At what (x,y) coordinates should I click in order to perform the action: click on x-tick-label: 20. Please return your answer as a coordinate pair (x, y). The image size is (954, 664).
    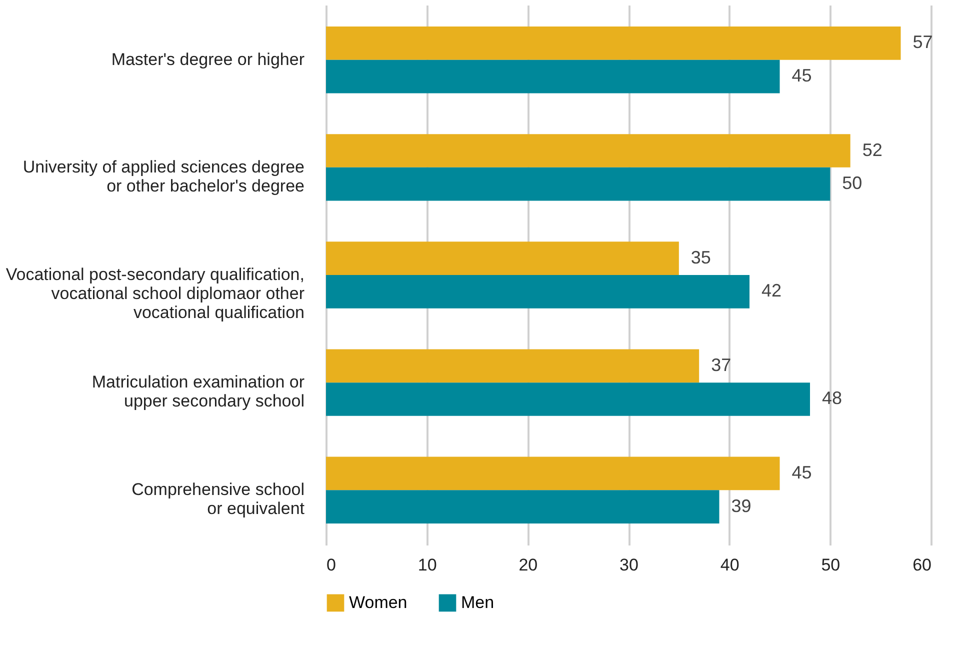
    Looking at the image, I should click on (528, 565).